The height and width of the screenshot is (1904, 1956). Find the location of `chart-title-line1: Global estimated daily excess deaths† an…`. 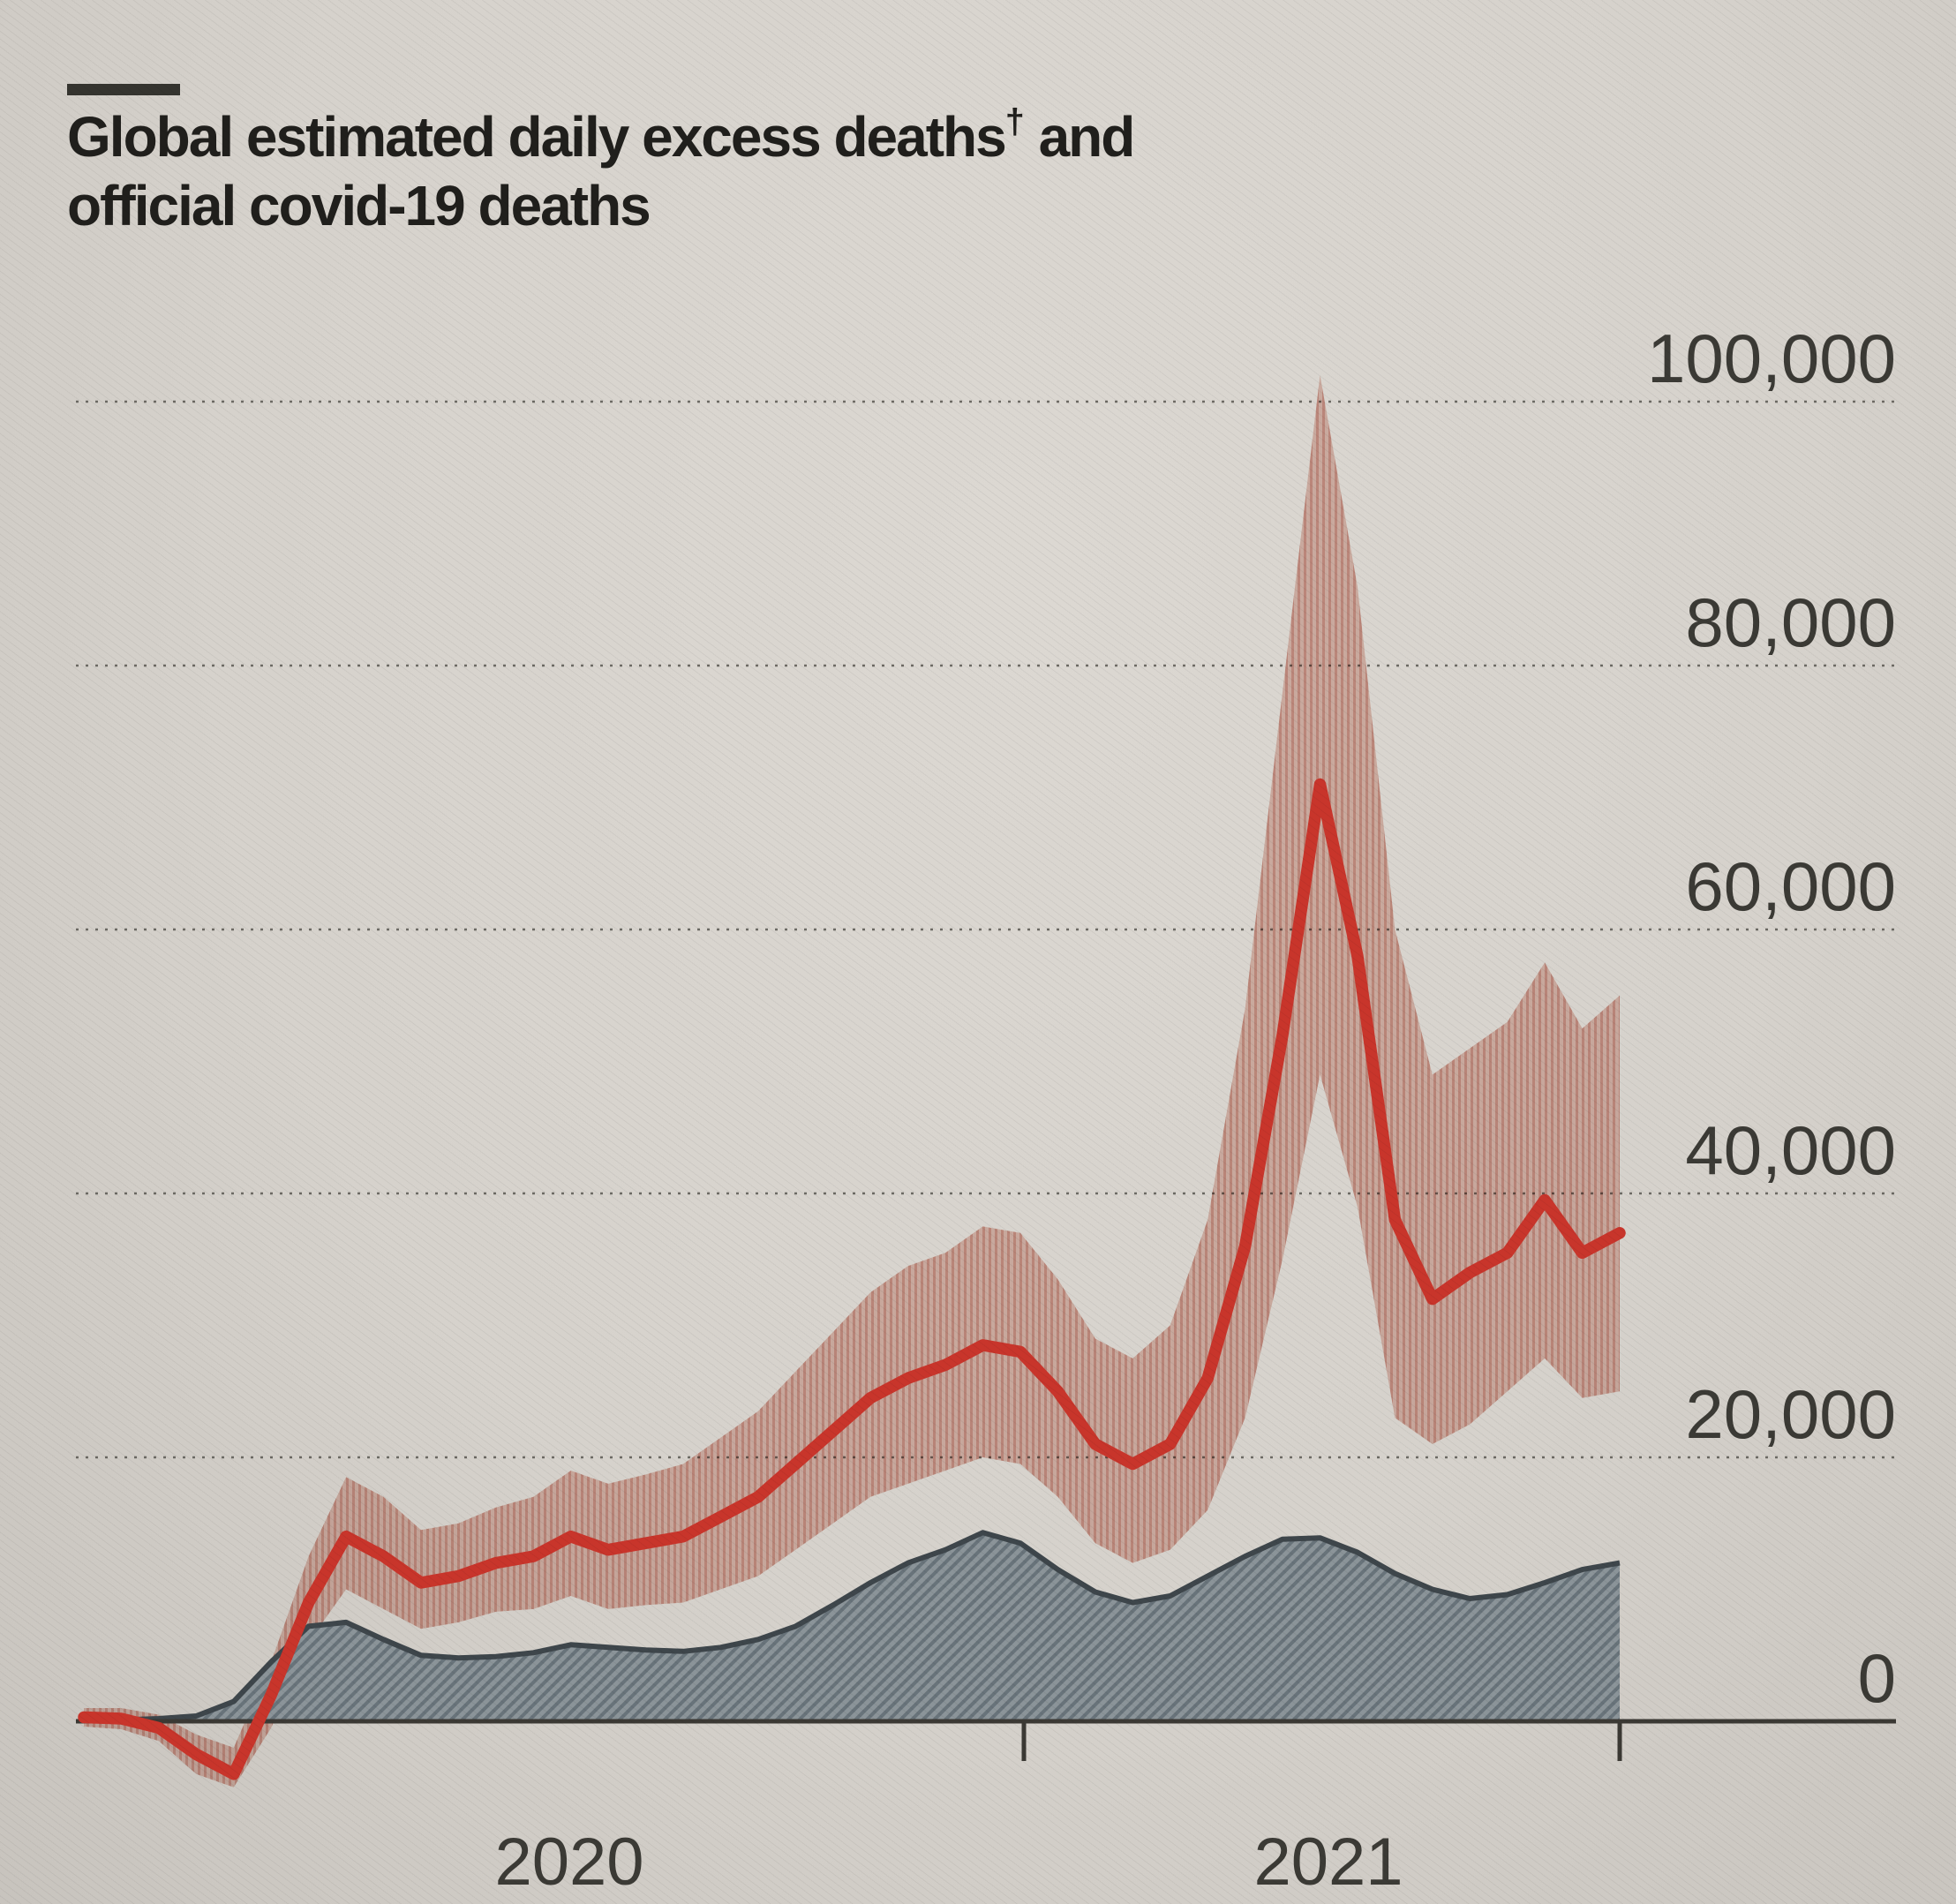

chart-title-line1: Global estimated daily excess deaths† an… is located at coordinates (601, 136).